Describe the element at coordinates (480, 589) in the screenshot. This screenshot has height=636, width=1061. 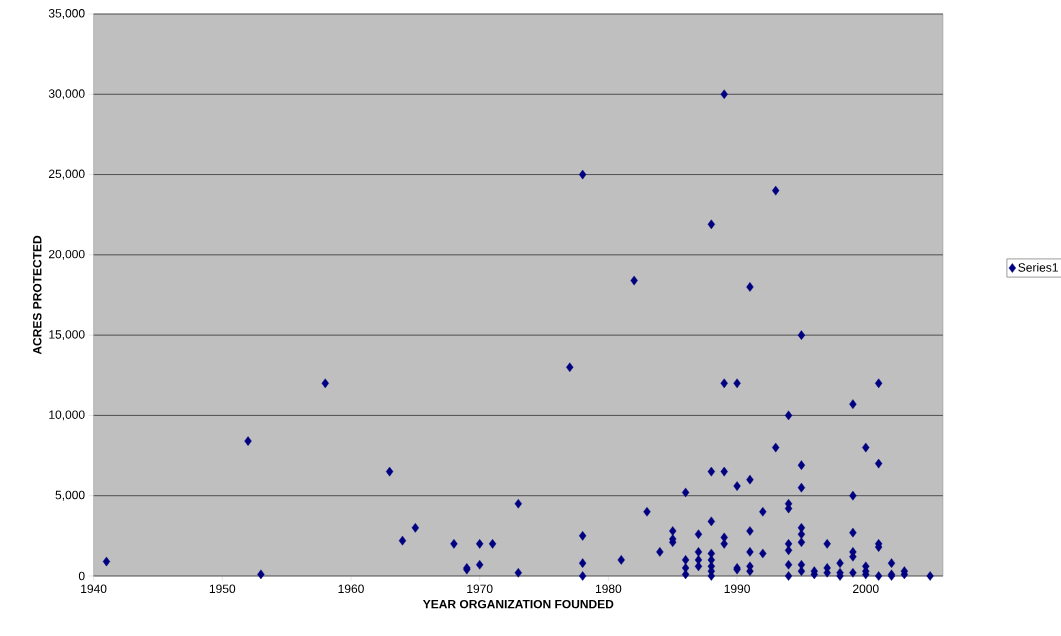
I see `x-tick-label: 1970` at that location.